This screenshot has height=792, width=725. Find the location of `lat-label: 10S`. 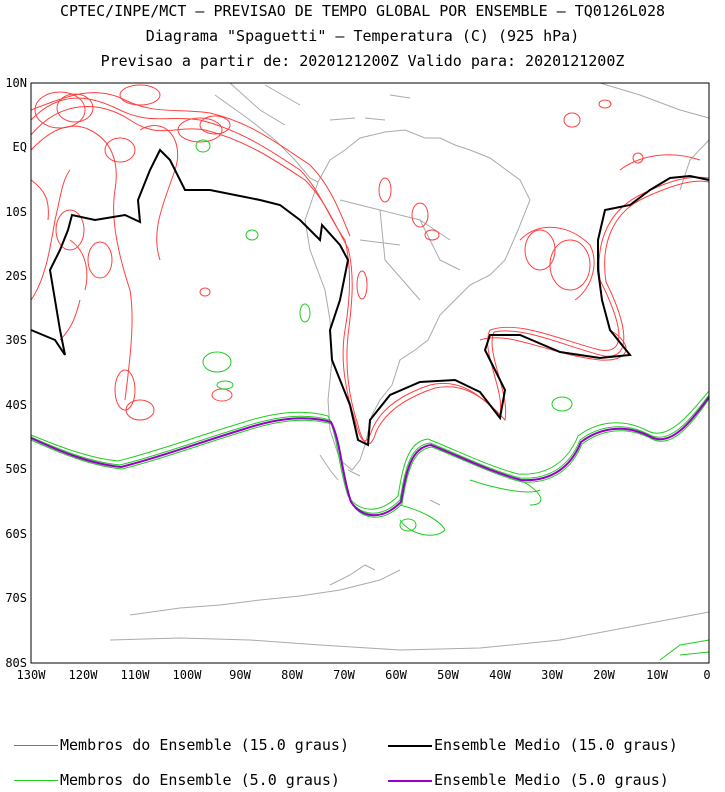

lat-label: 10S is located at coordinates (16, 212).